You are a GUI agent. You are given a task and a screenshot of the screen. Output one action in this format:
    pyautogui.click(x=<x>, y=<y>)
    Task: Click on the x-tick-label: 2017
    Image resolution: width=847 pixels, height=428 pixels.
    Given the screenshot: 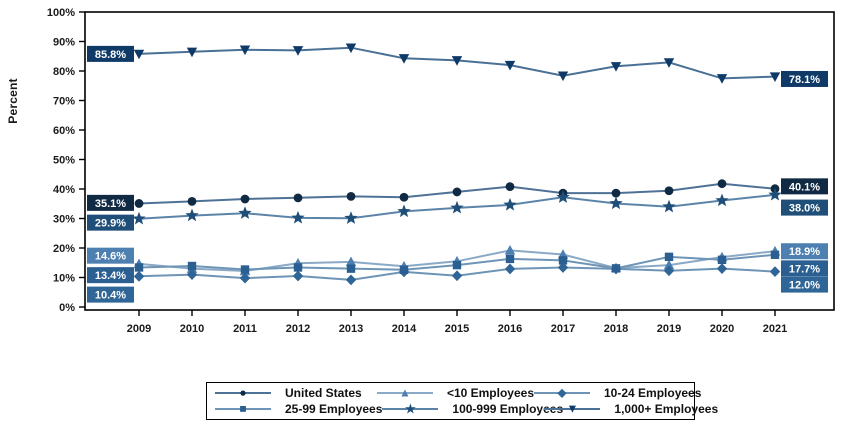 What is the action you would take?
    pyautogui.click(x=563, y=329)
    